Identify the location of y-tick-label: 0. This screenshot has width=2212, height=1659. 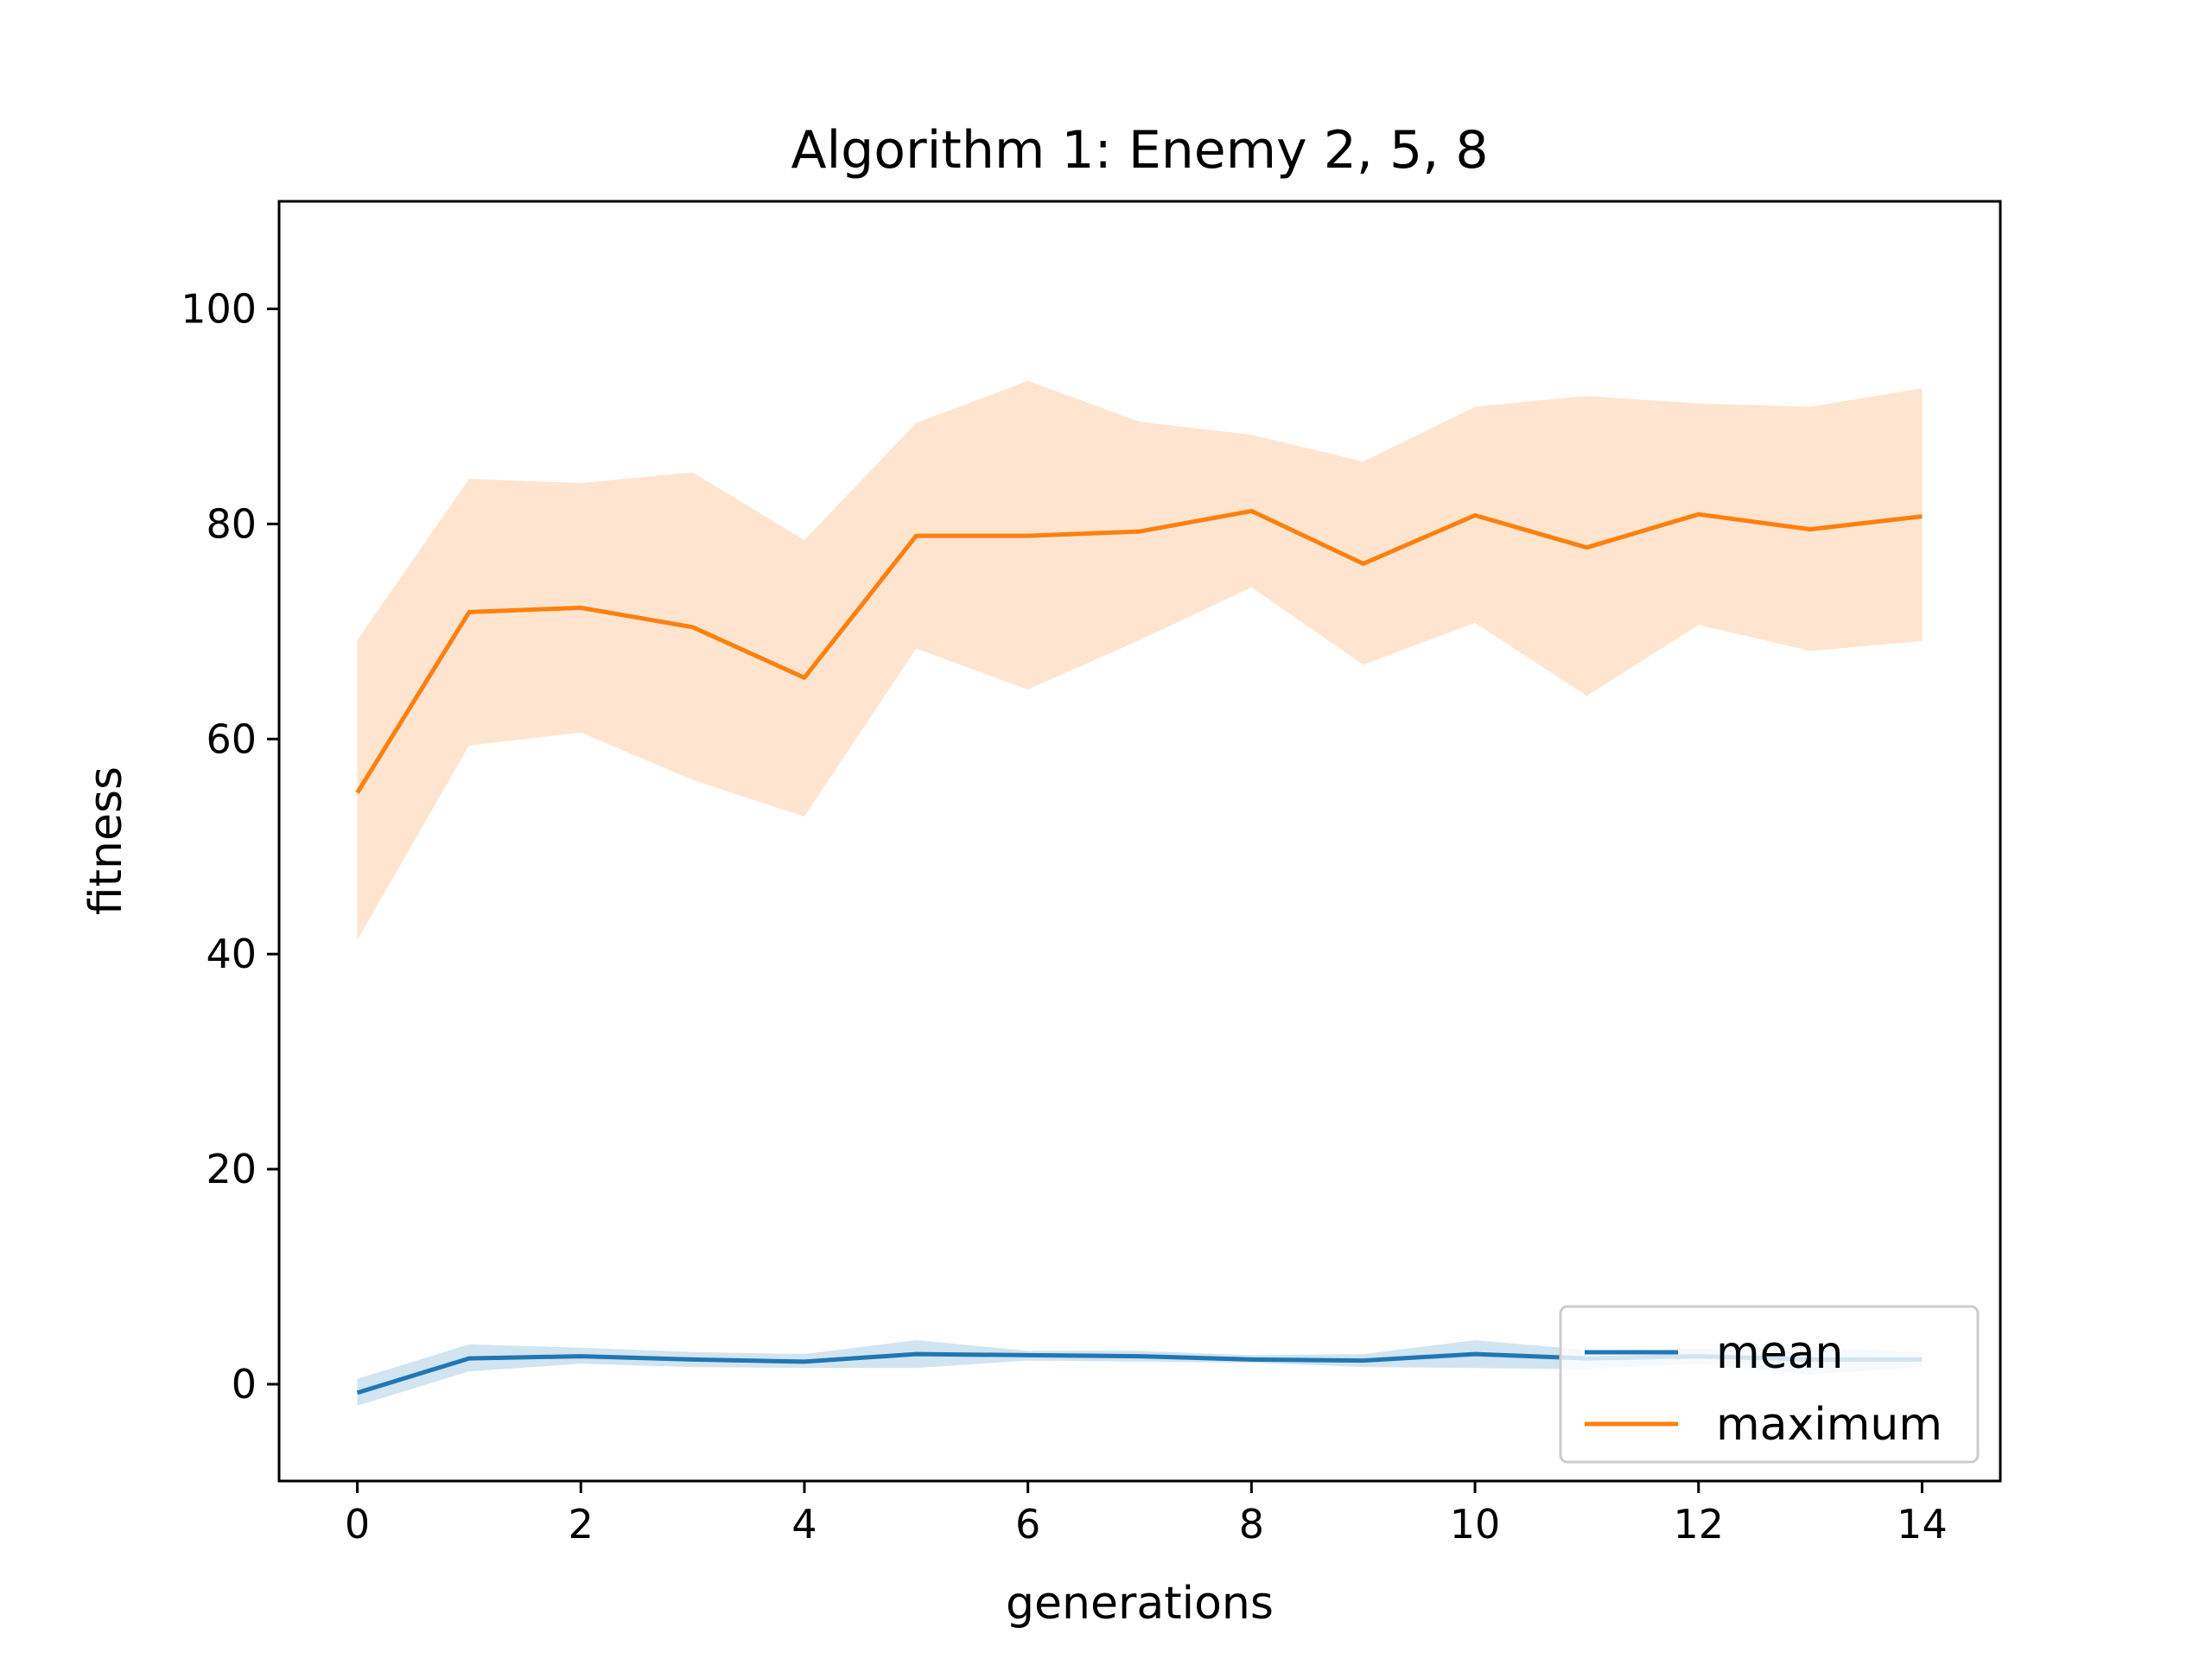
(244, 1384).